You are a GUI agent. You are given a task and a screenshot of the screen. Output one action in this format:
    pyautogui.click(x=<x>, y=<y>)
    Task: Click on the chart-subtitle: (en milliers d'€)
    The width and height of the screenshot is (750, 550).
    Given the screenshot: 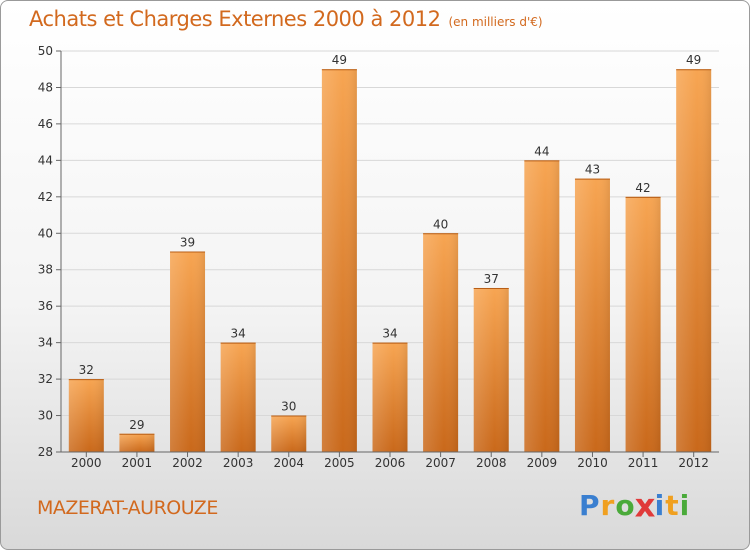 What is the action you would take?
    pyautogui.click(x=495, y=22)
    